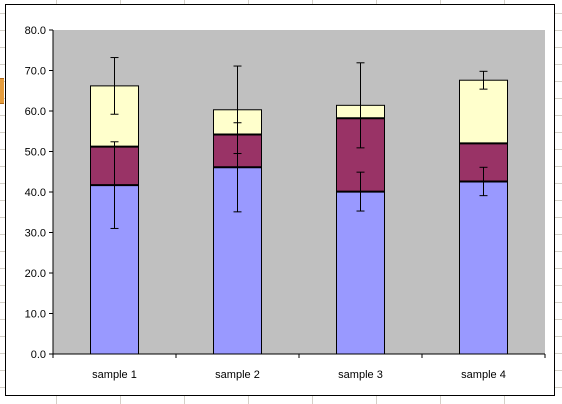  I want to click on x-tick-label: sample 1, so click(114, 375).